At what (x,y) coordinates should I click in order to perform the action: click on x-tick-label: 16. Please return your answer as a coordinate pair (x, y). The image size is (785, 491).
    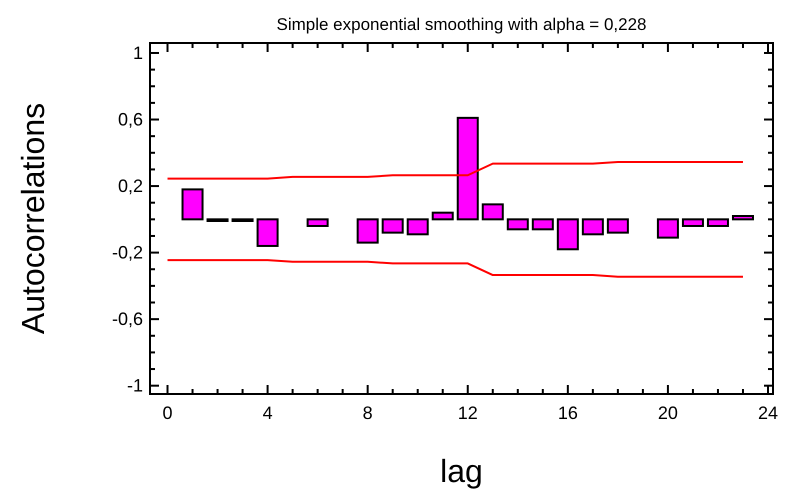
    Looking at the image, I should click on (568, 413).